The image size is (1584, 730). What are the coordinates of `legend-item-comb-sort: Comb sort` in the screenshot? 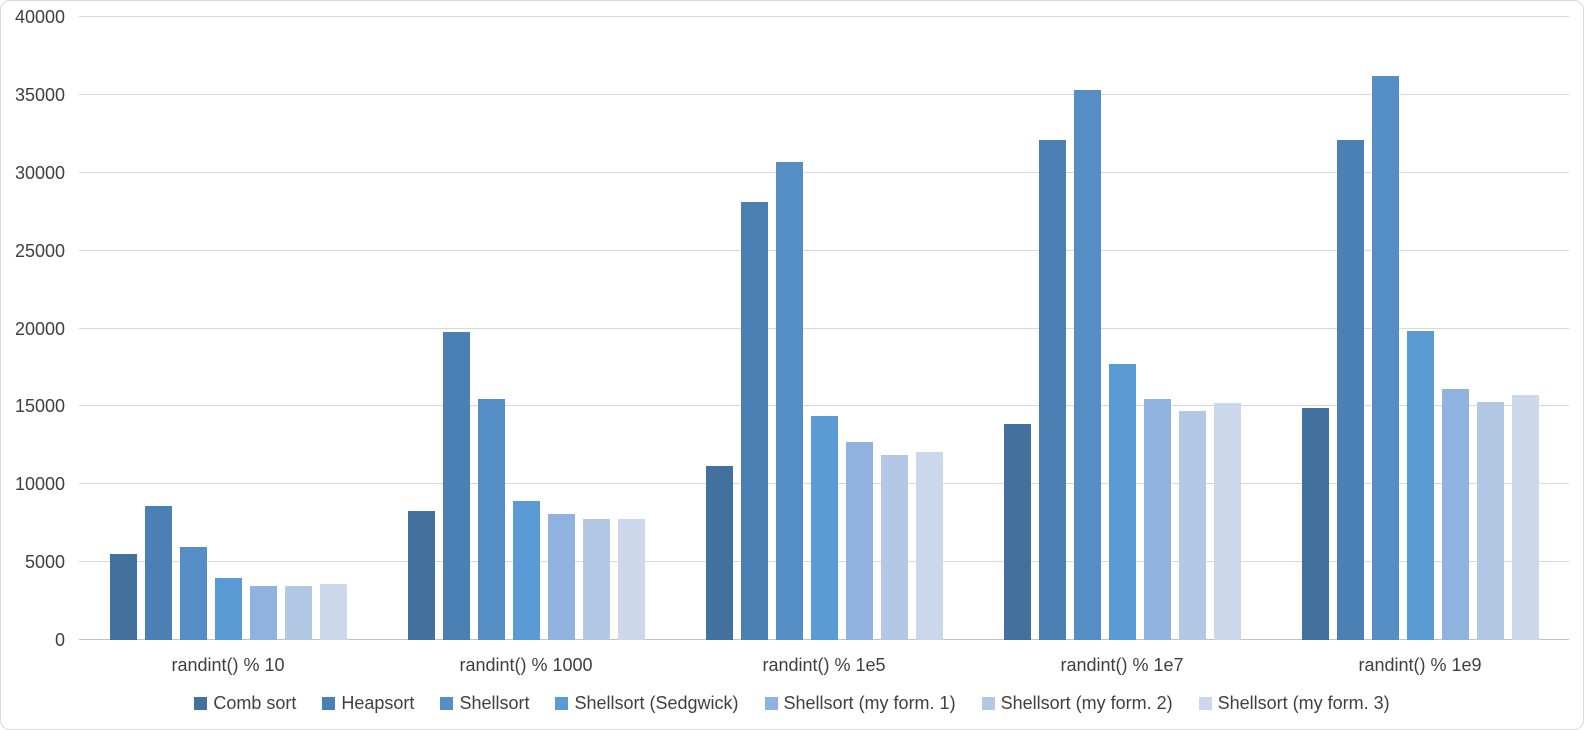 It's located at (245, 703).